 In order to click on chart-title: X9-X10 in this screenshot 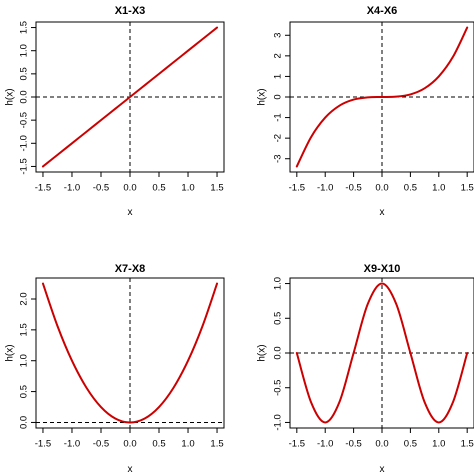, I will do `click(382, 269)`.